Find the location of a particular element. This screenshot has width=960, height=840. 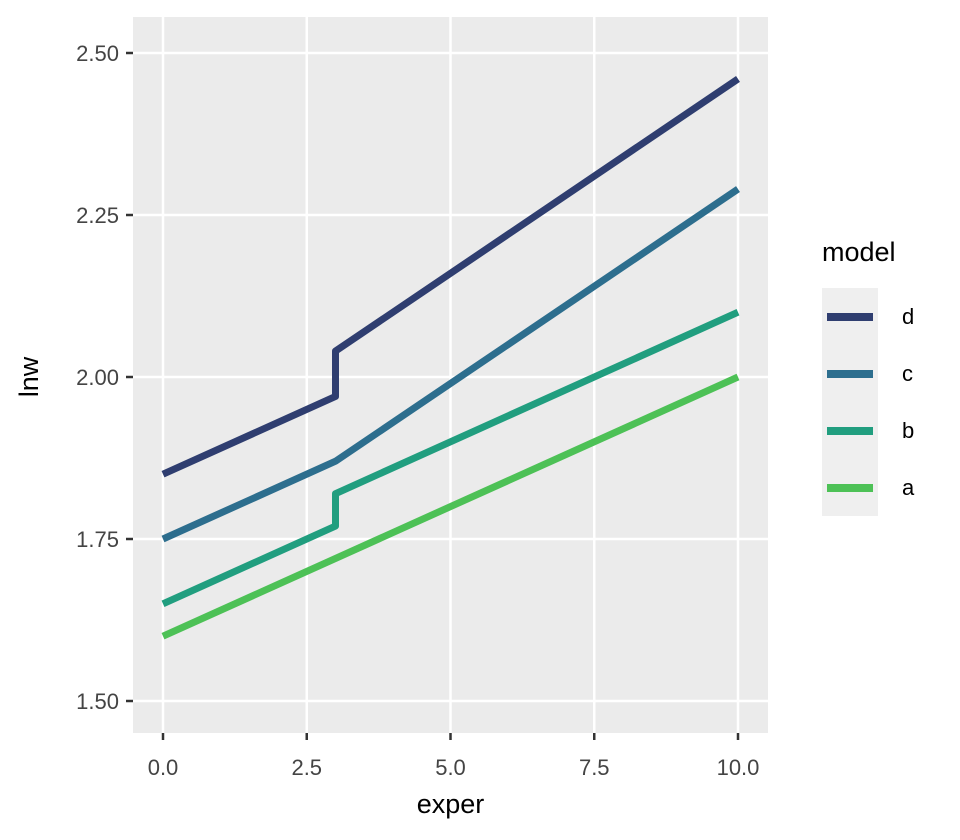

legend-label-c: c is located at coordinates (907, 373).